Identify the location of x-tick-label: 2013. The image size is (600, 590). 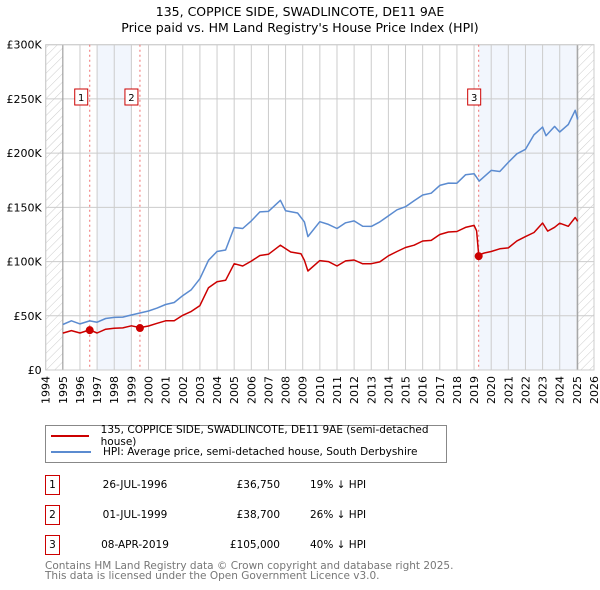
(371, 390).